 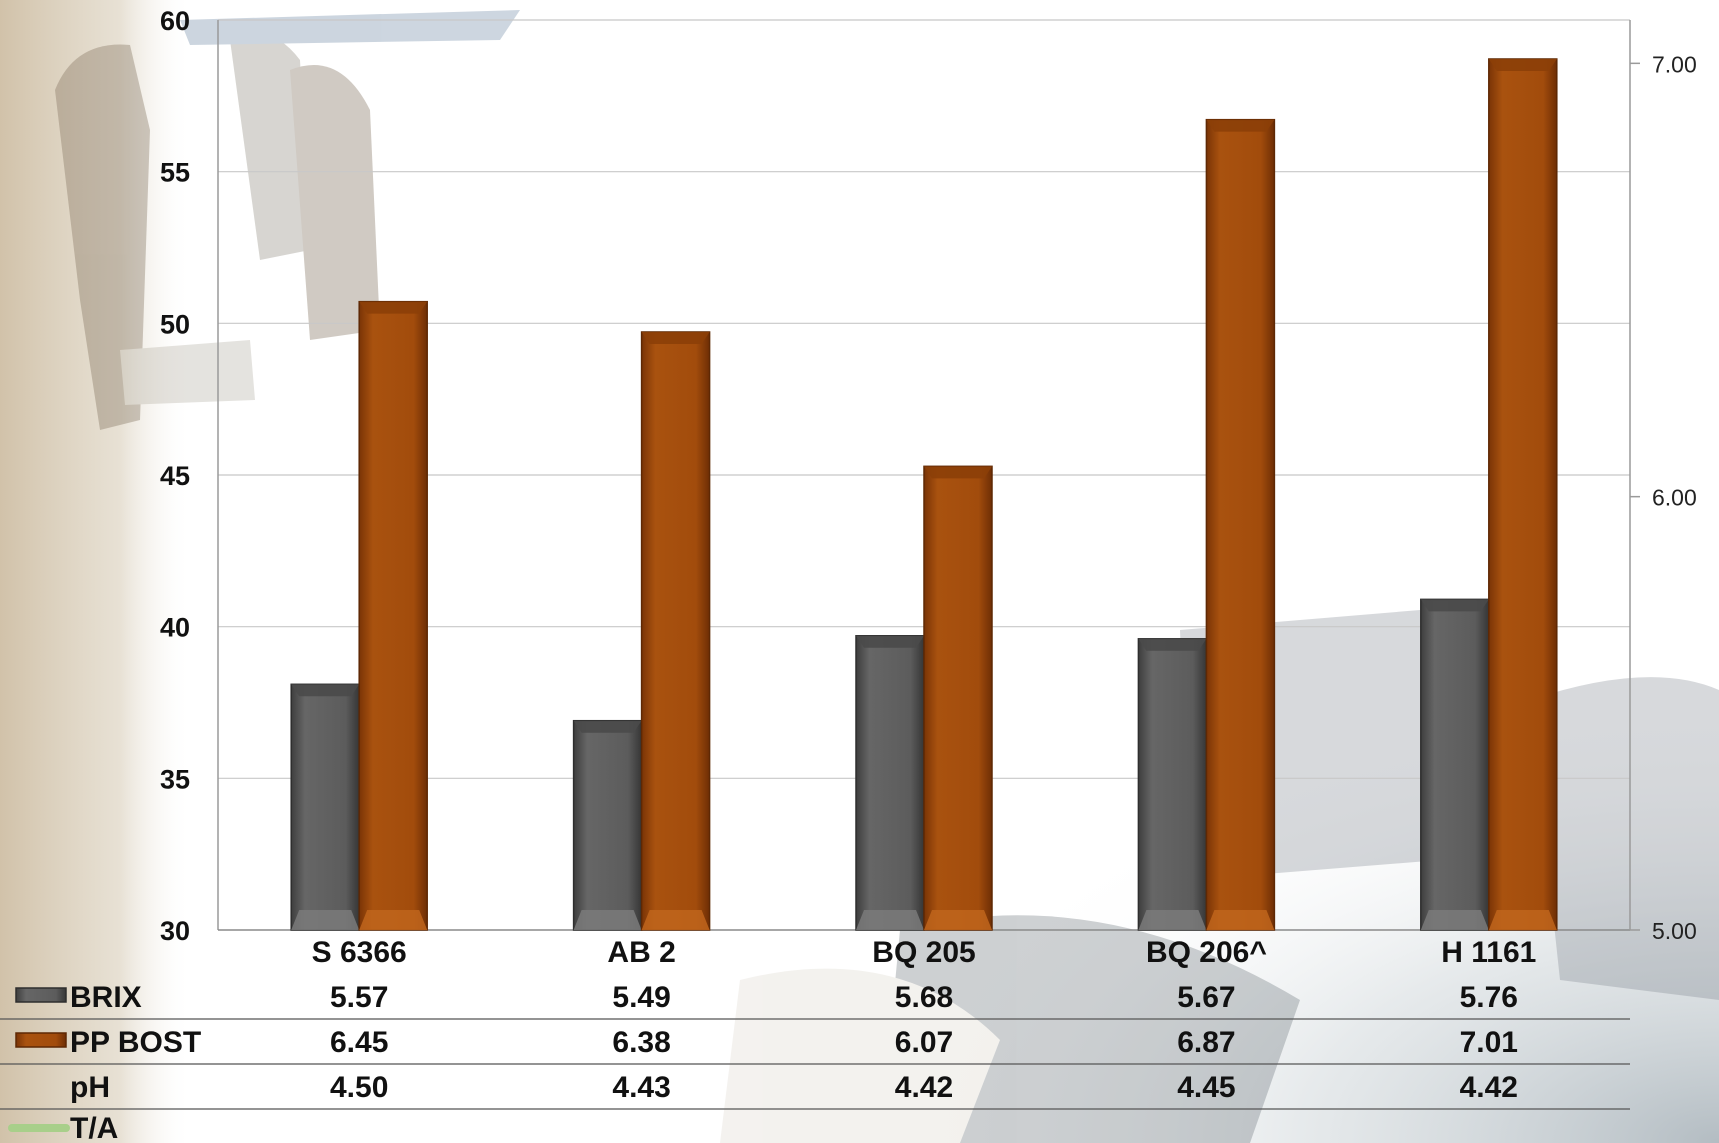 I want to click on left-axis-tick: 60, so click(x=175, y=21).